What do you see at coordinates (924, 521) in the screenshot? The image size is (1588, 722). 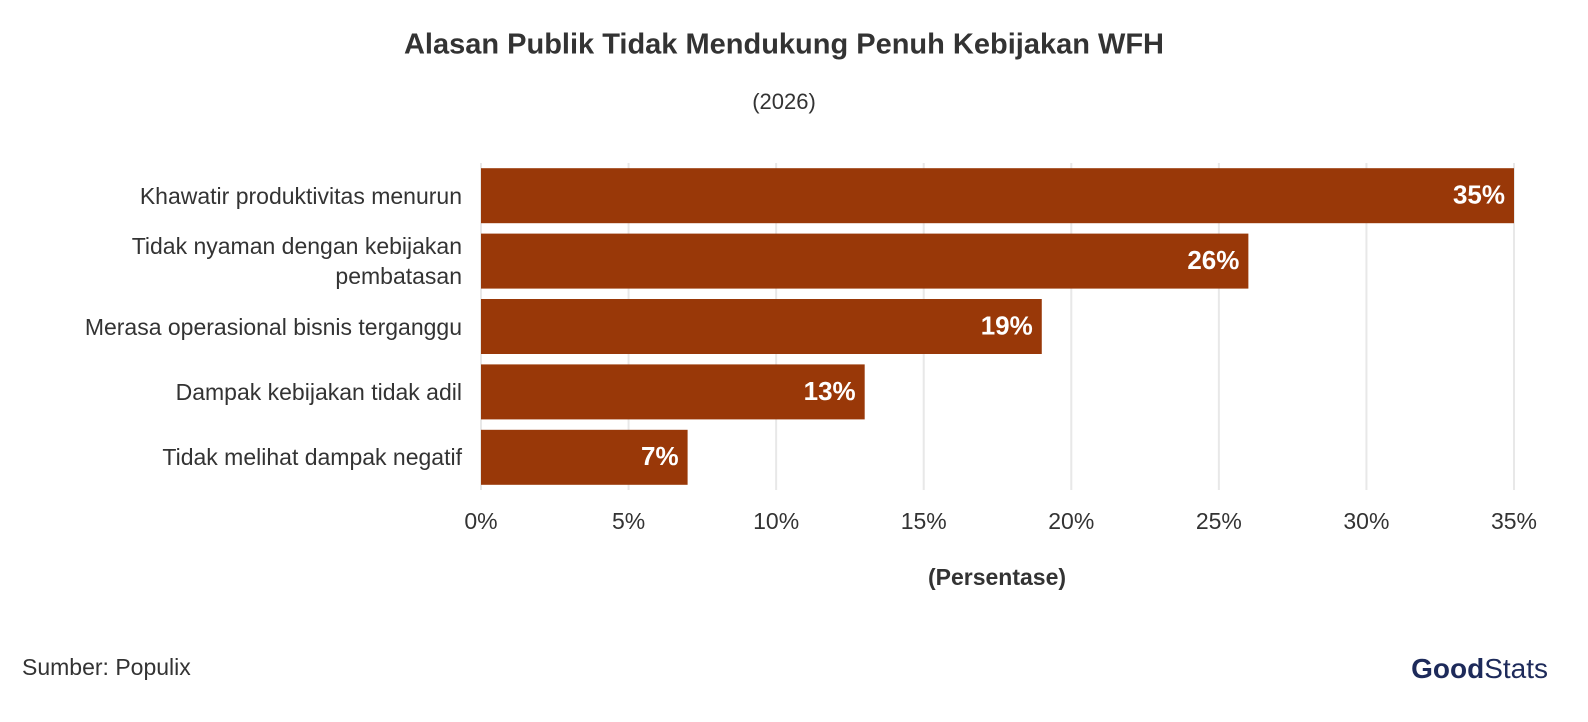 I see `x-tick-label: 15%` at bounding box center [924, 521].